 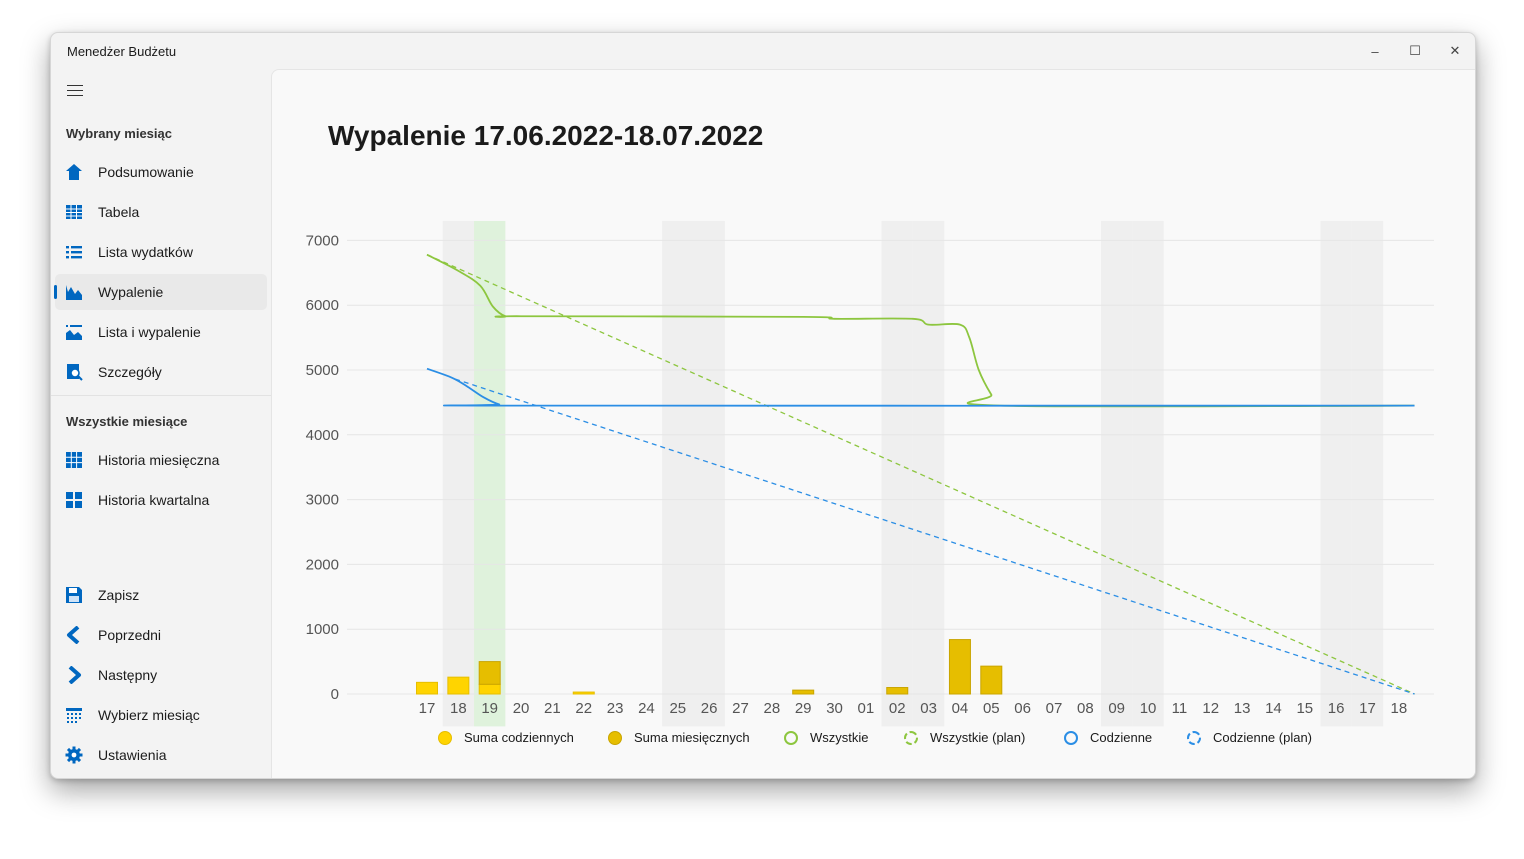 What do you see at coordinates (55, 292) in the screenshot?
I see `selection-indicator` at bounding box center [55, 292].